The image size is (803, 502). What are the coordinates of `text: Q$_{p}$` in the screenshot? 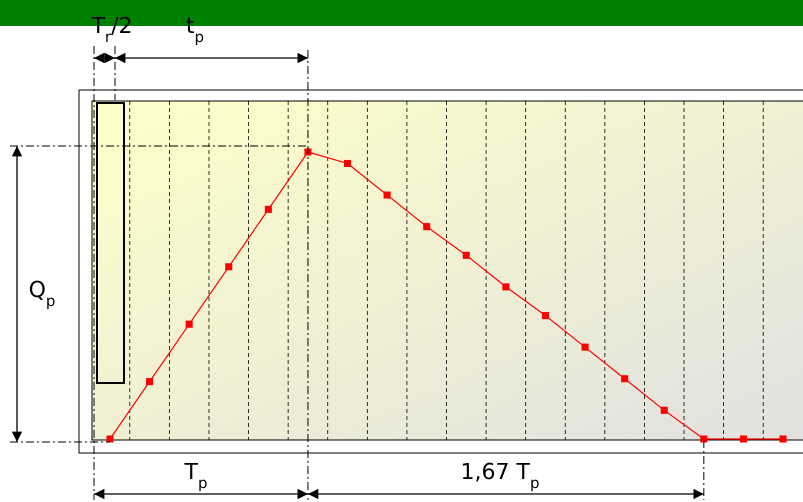 It's located at (42, 294).